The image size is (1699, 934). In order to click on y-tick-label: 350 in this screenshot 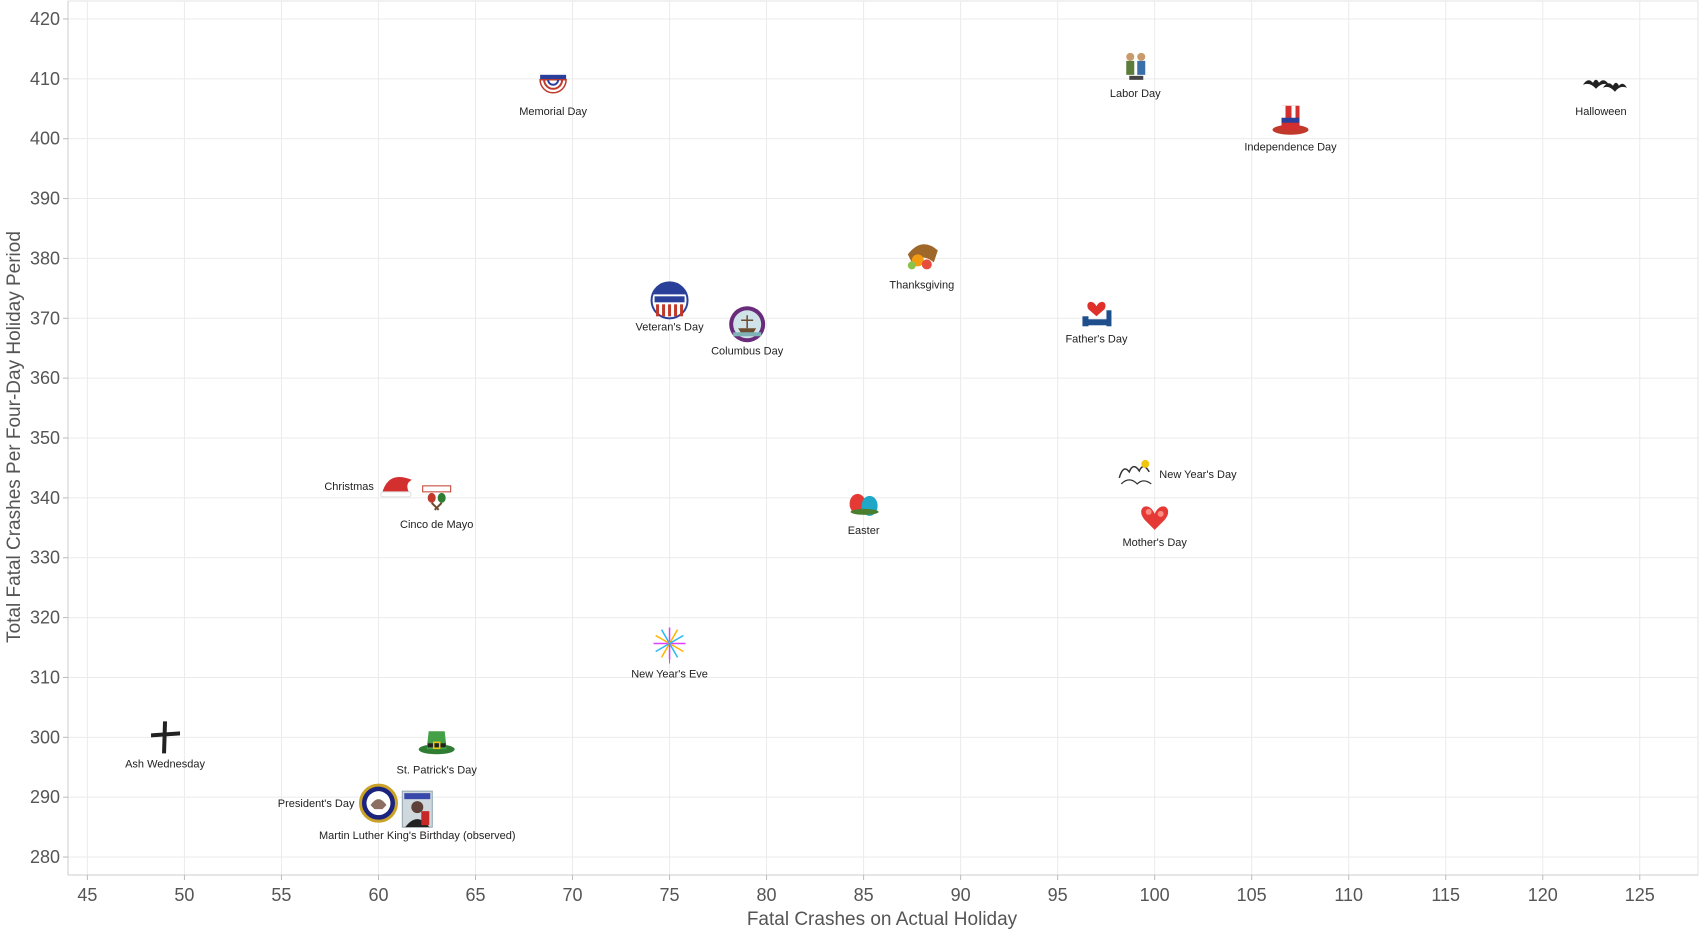, I will do `click(45, 438)`.